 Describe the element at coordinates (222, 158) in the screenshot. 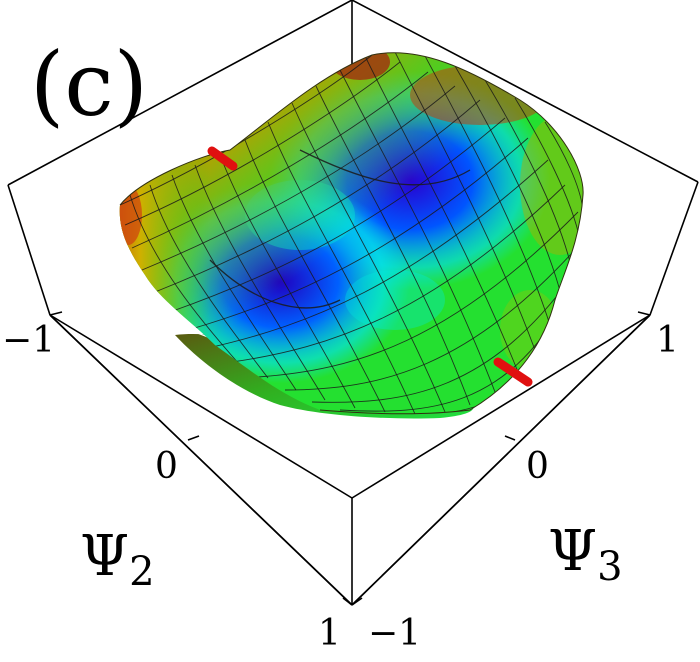

I see `marker-upper` at that location.